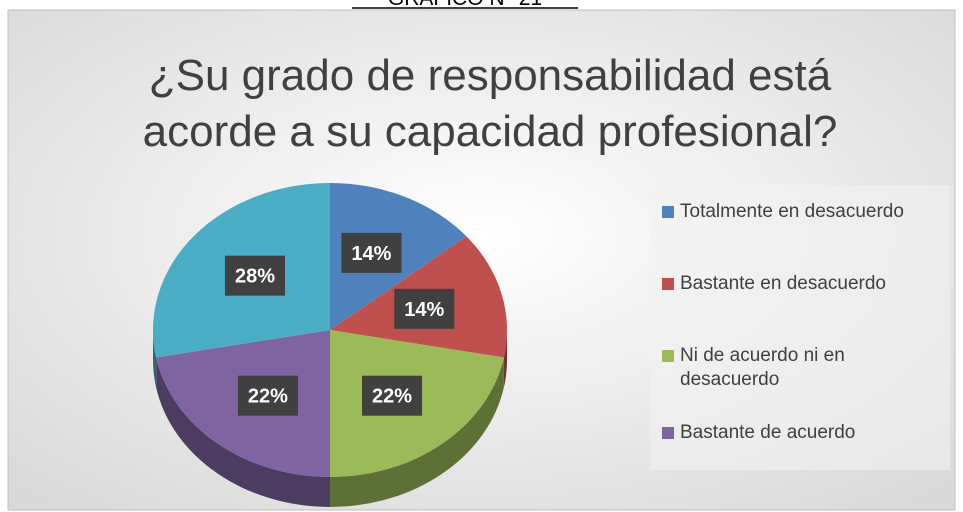 The height and width of the screenshot is (512, 963). Describe the element at coordinates (762, 367) in the screenshot. I see `legend-label: Ni de acuerdo ni en desacuerdo` at that location.